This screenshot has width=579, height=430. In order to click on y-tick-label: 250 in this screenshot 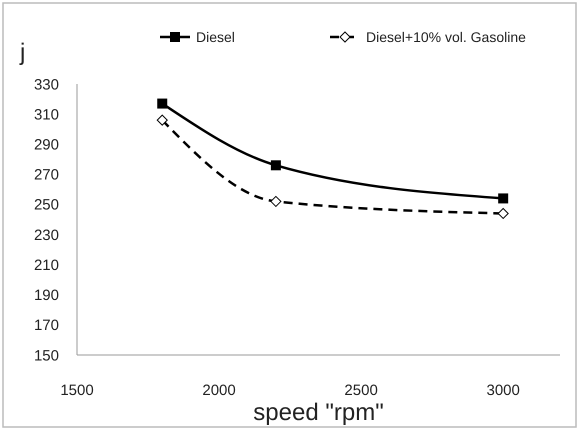, I will do `click(46, 205)`.